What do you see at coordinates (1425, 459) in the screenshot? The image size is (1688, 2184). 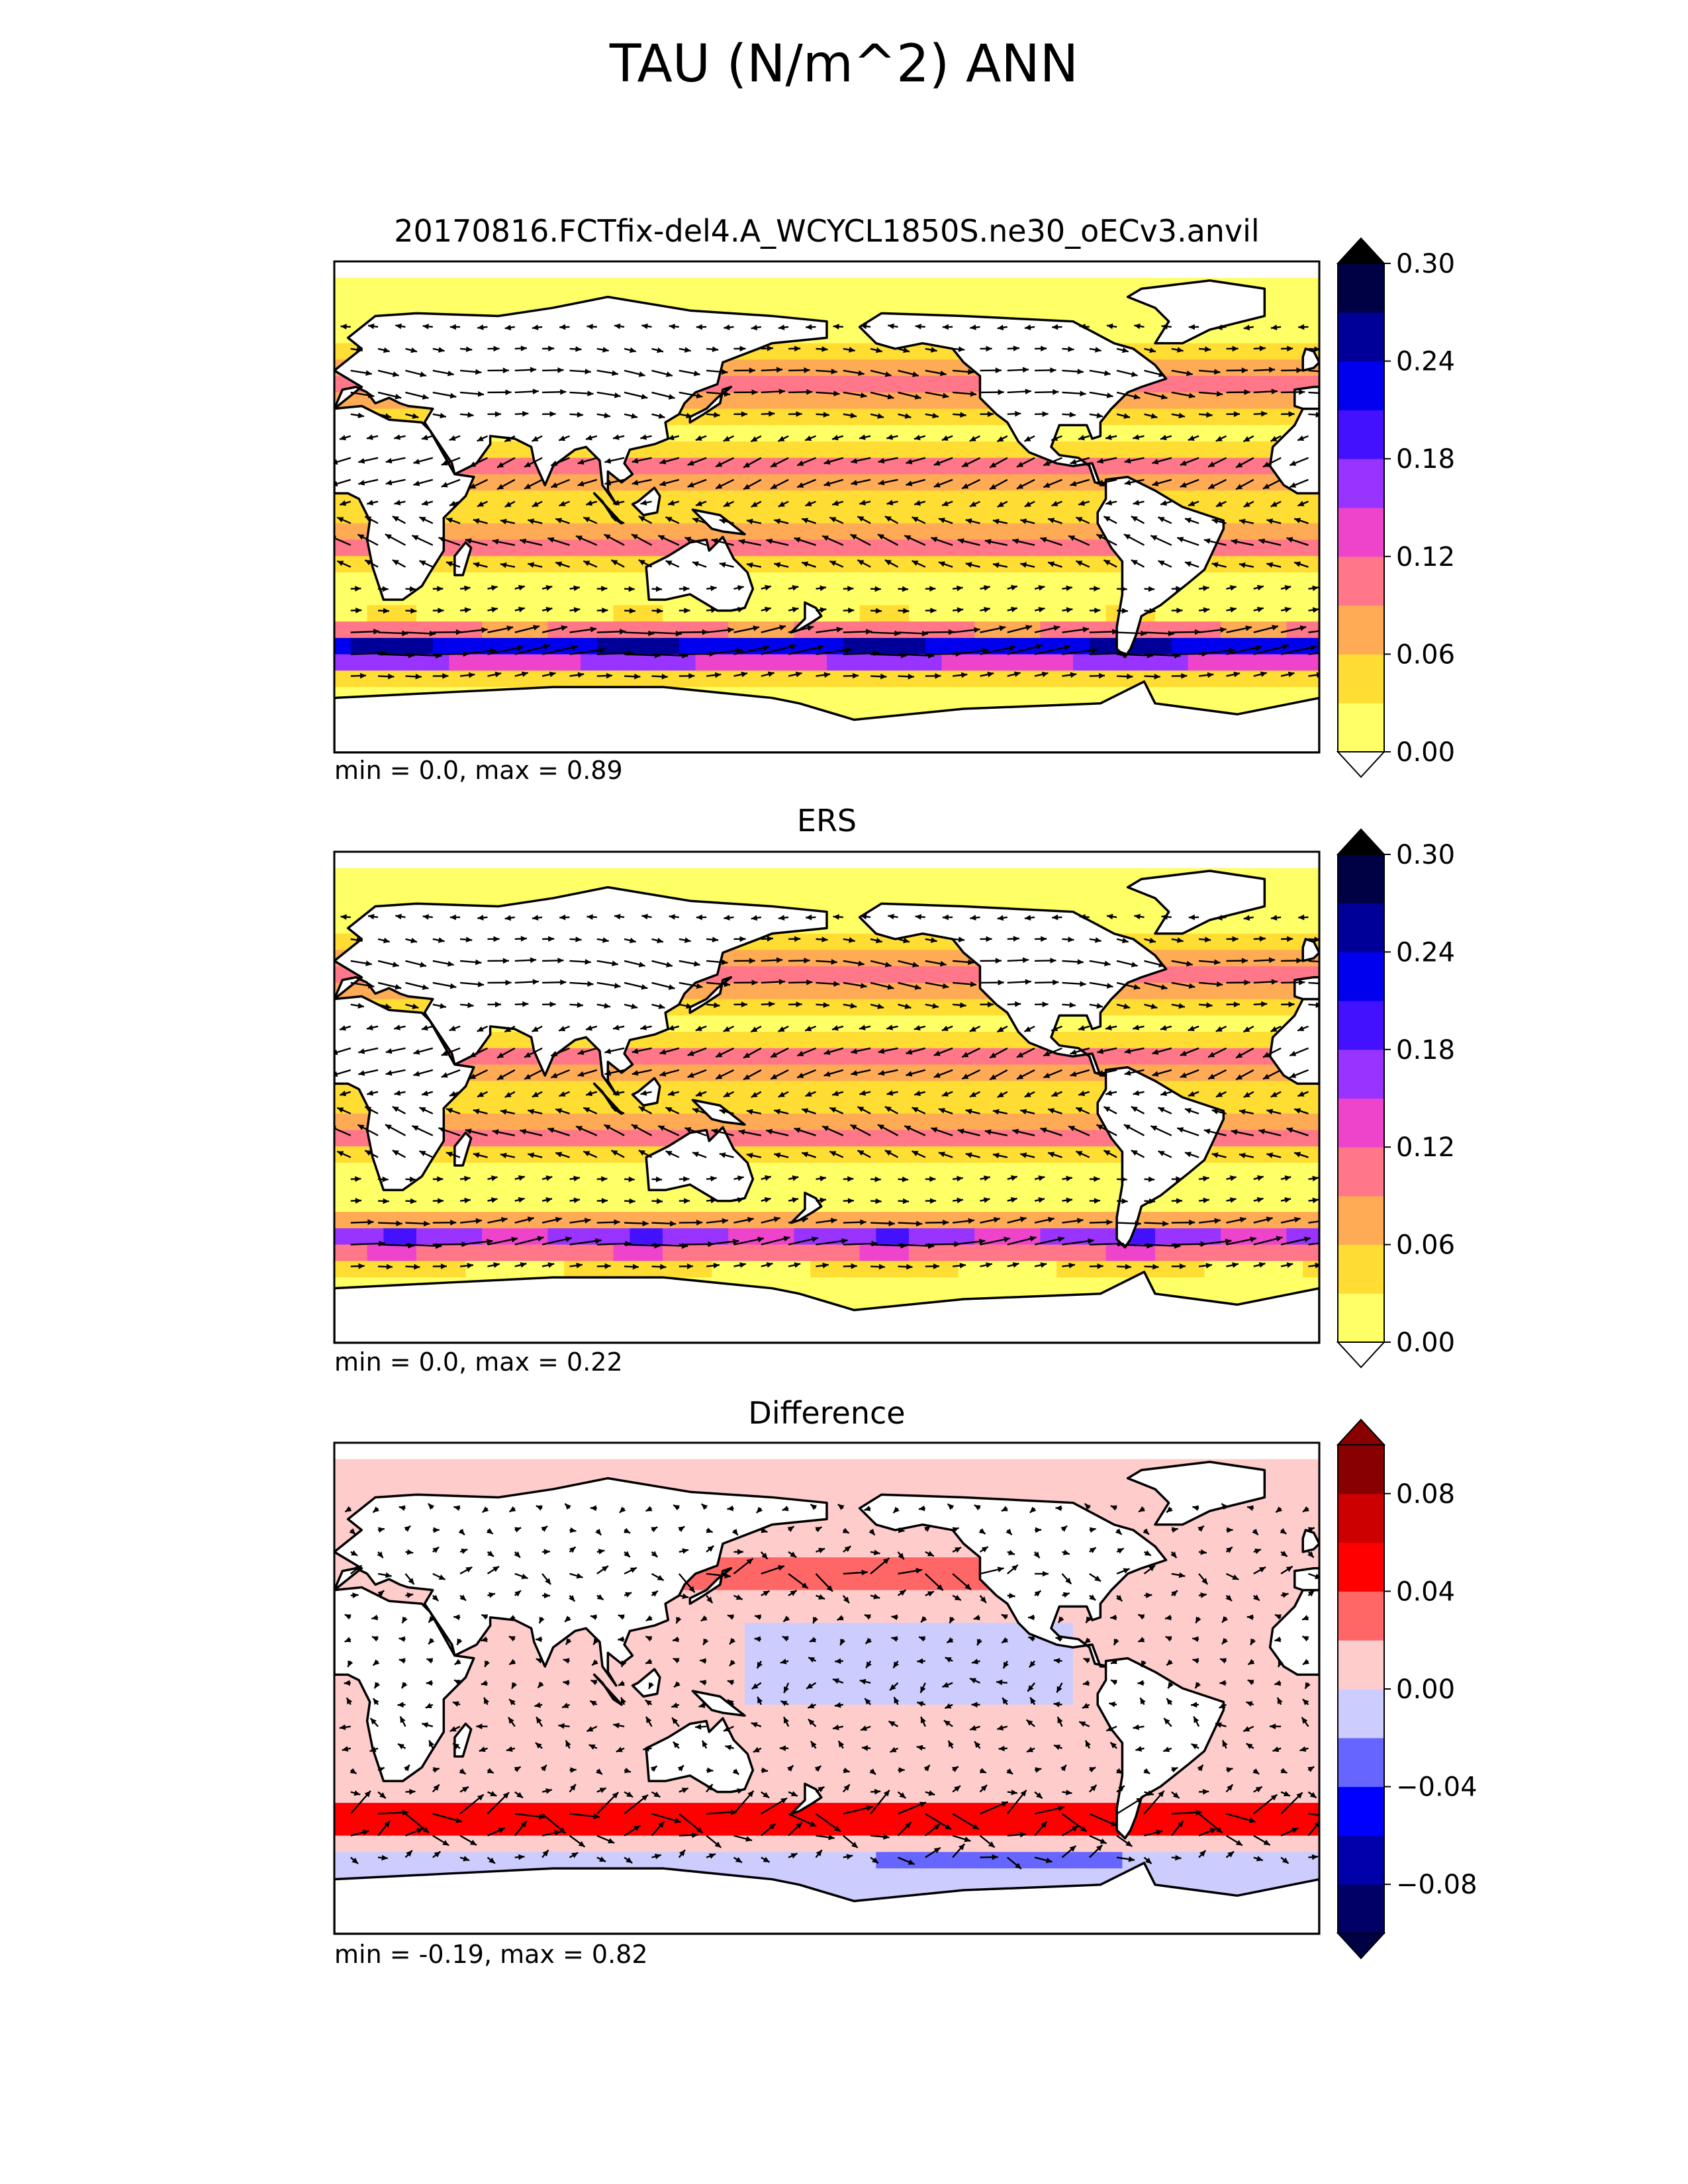 I see `colorbar-tick-label: 0.18` at bounding box center [1425, 459].